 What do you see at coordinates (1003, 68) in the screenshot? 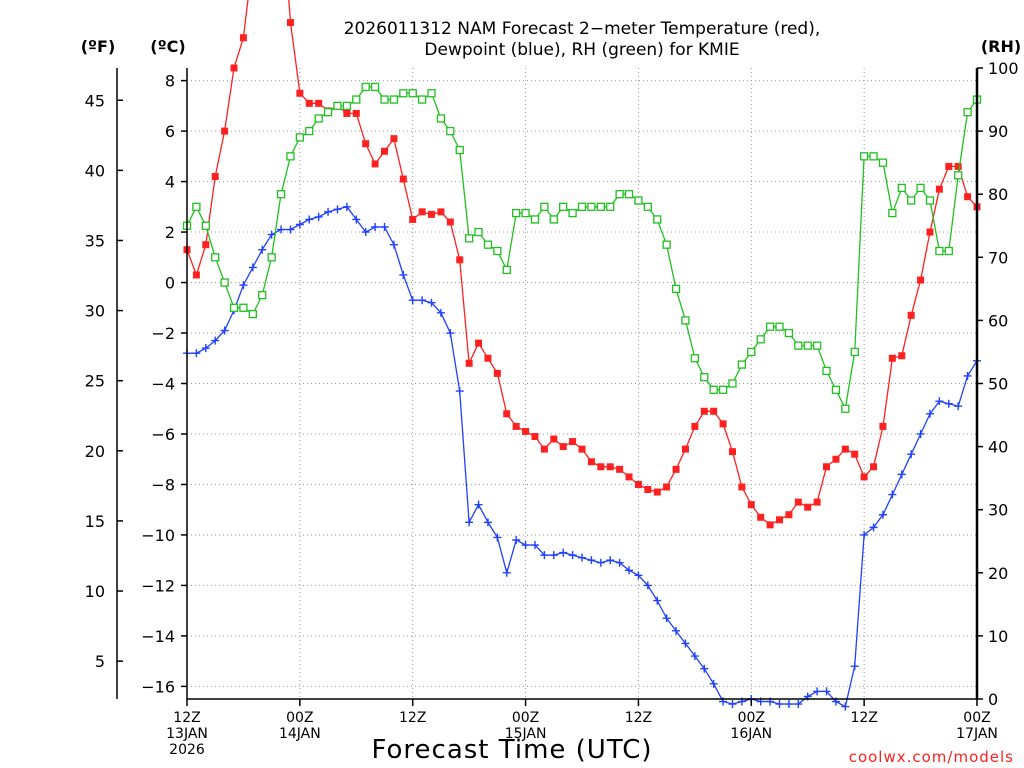
I see `rh-tick-label: 100` at bounding box center [1003, 68].